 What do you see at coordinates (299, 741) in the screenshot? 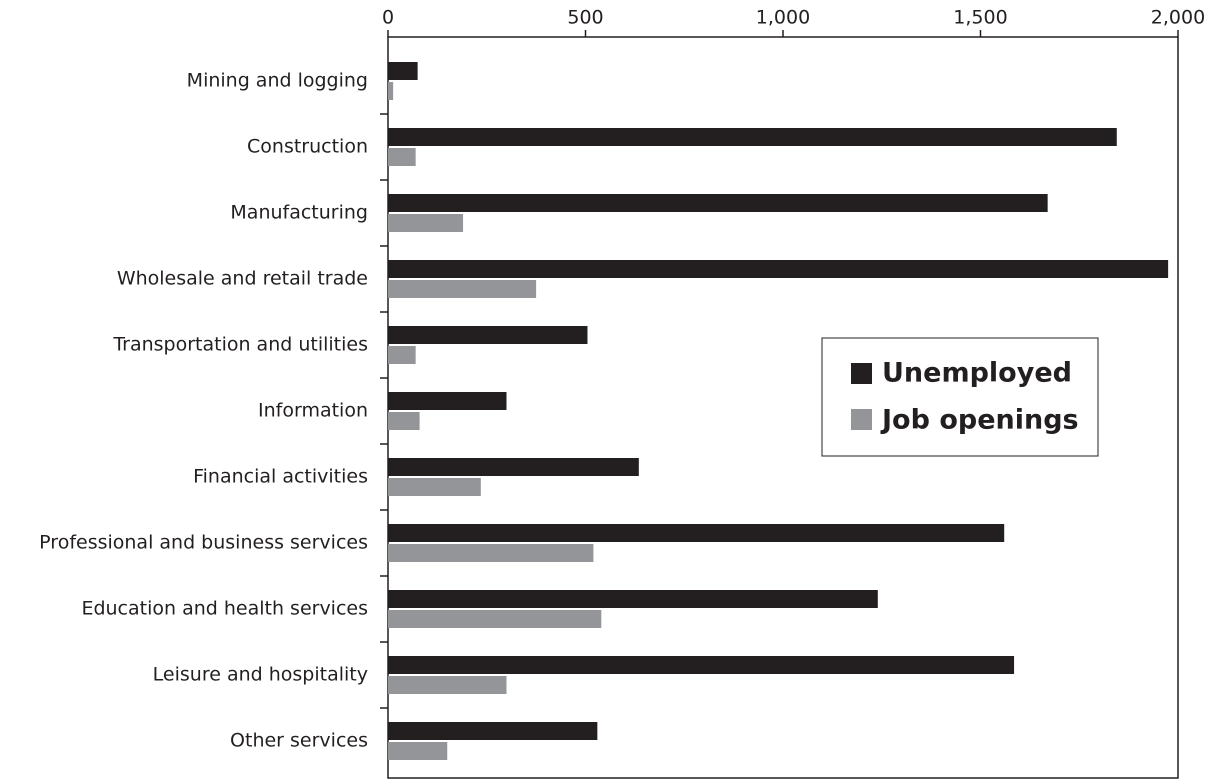
I see `y-tick-label: Other services` at bounding box center [299, 741].